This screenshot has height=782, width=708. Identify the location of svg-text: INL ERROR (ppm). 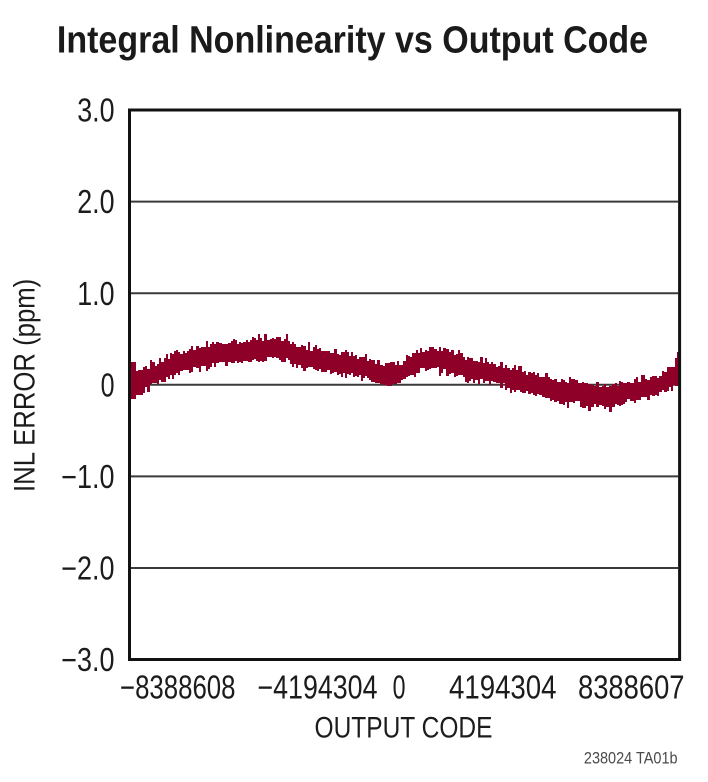
(24, 385).